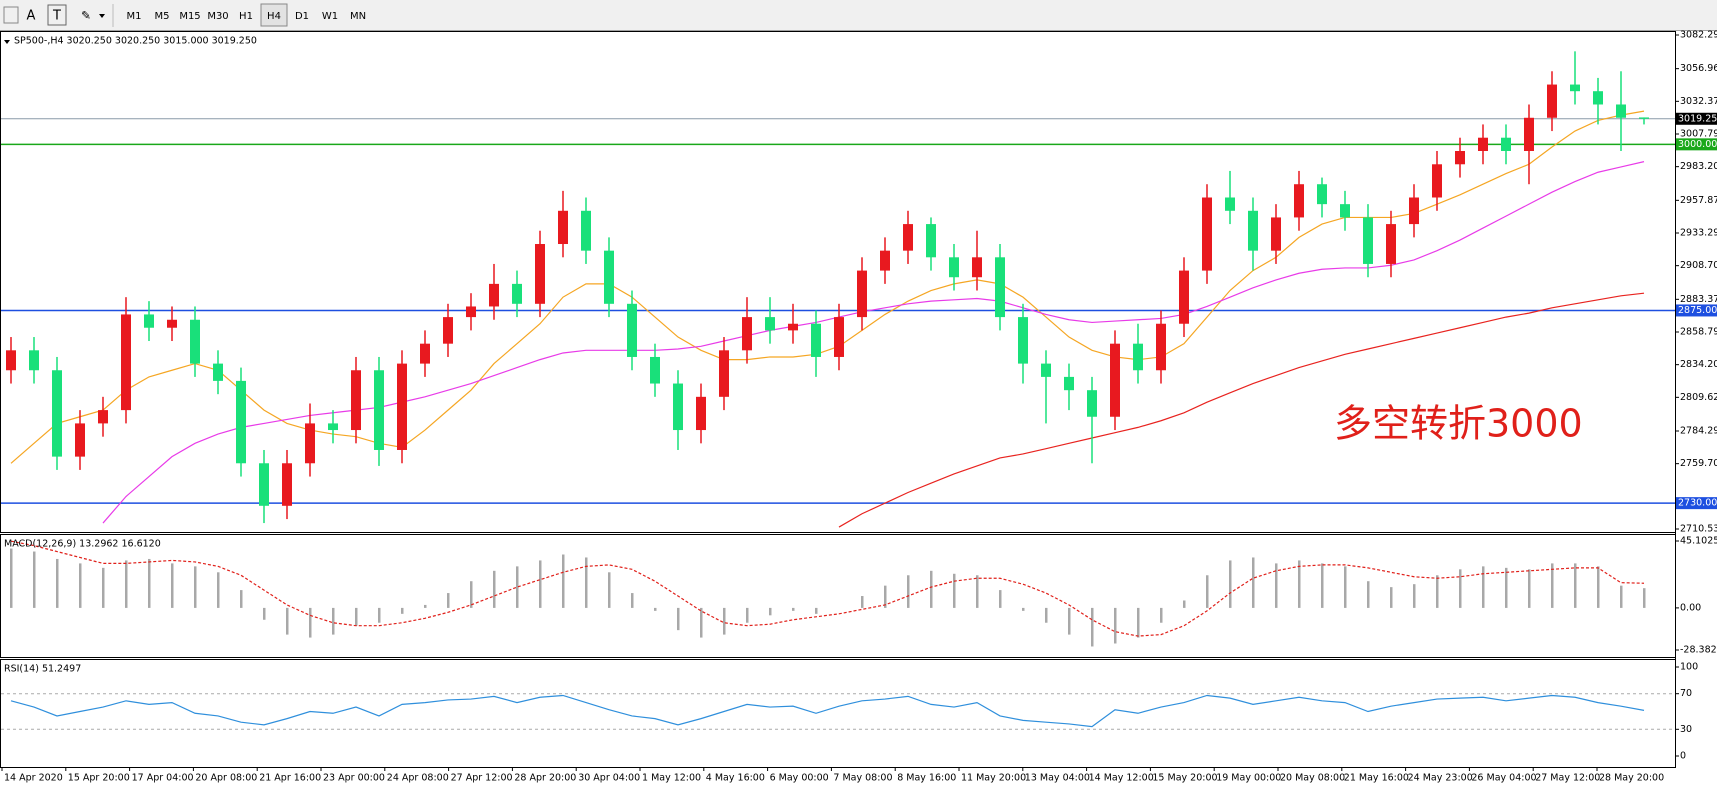 The height and width of the screenshot is (790, 1717). What do you see at coordinates (189, 16) in the screenshot?
I see `timeframe-button: M15` at bounding box center [189, 16].